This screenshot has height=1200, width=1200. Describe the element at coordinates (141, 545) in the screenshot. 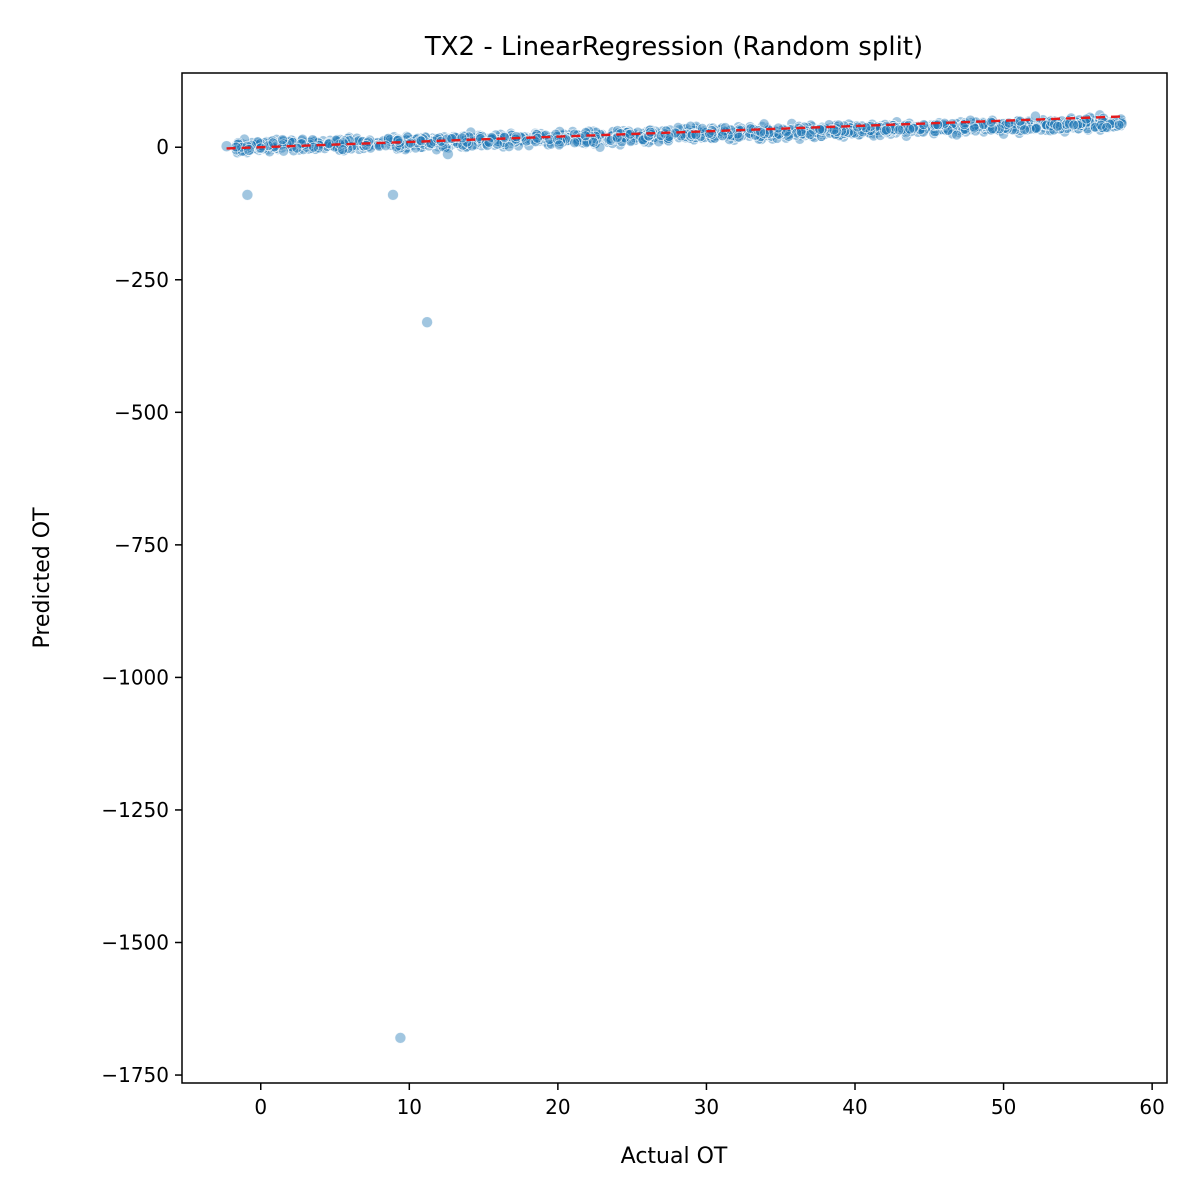

I see `y-tick-label: −750` at that location.